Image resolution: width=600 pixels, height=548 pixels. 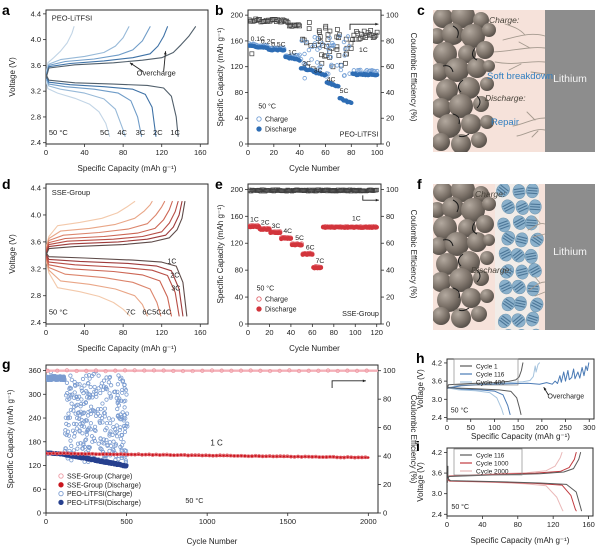 I want to click on soft-breakdown-label: Soft breakdown, so click(x=520, y=76).